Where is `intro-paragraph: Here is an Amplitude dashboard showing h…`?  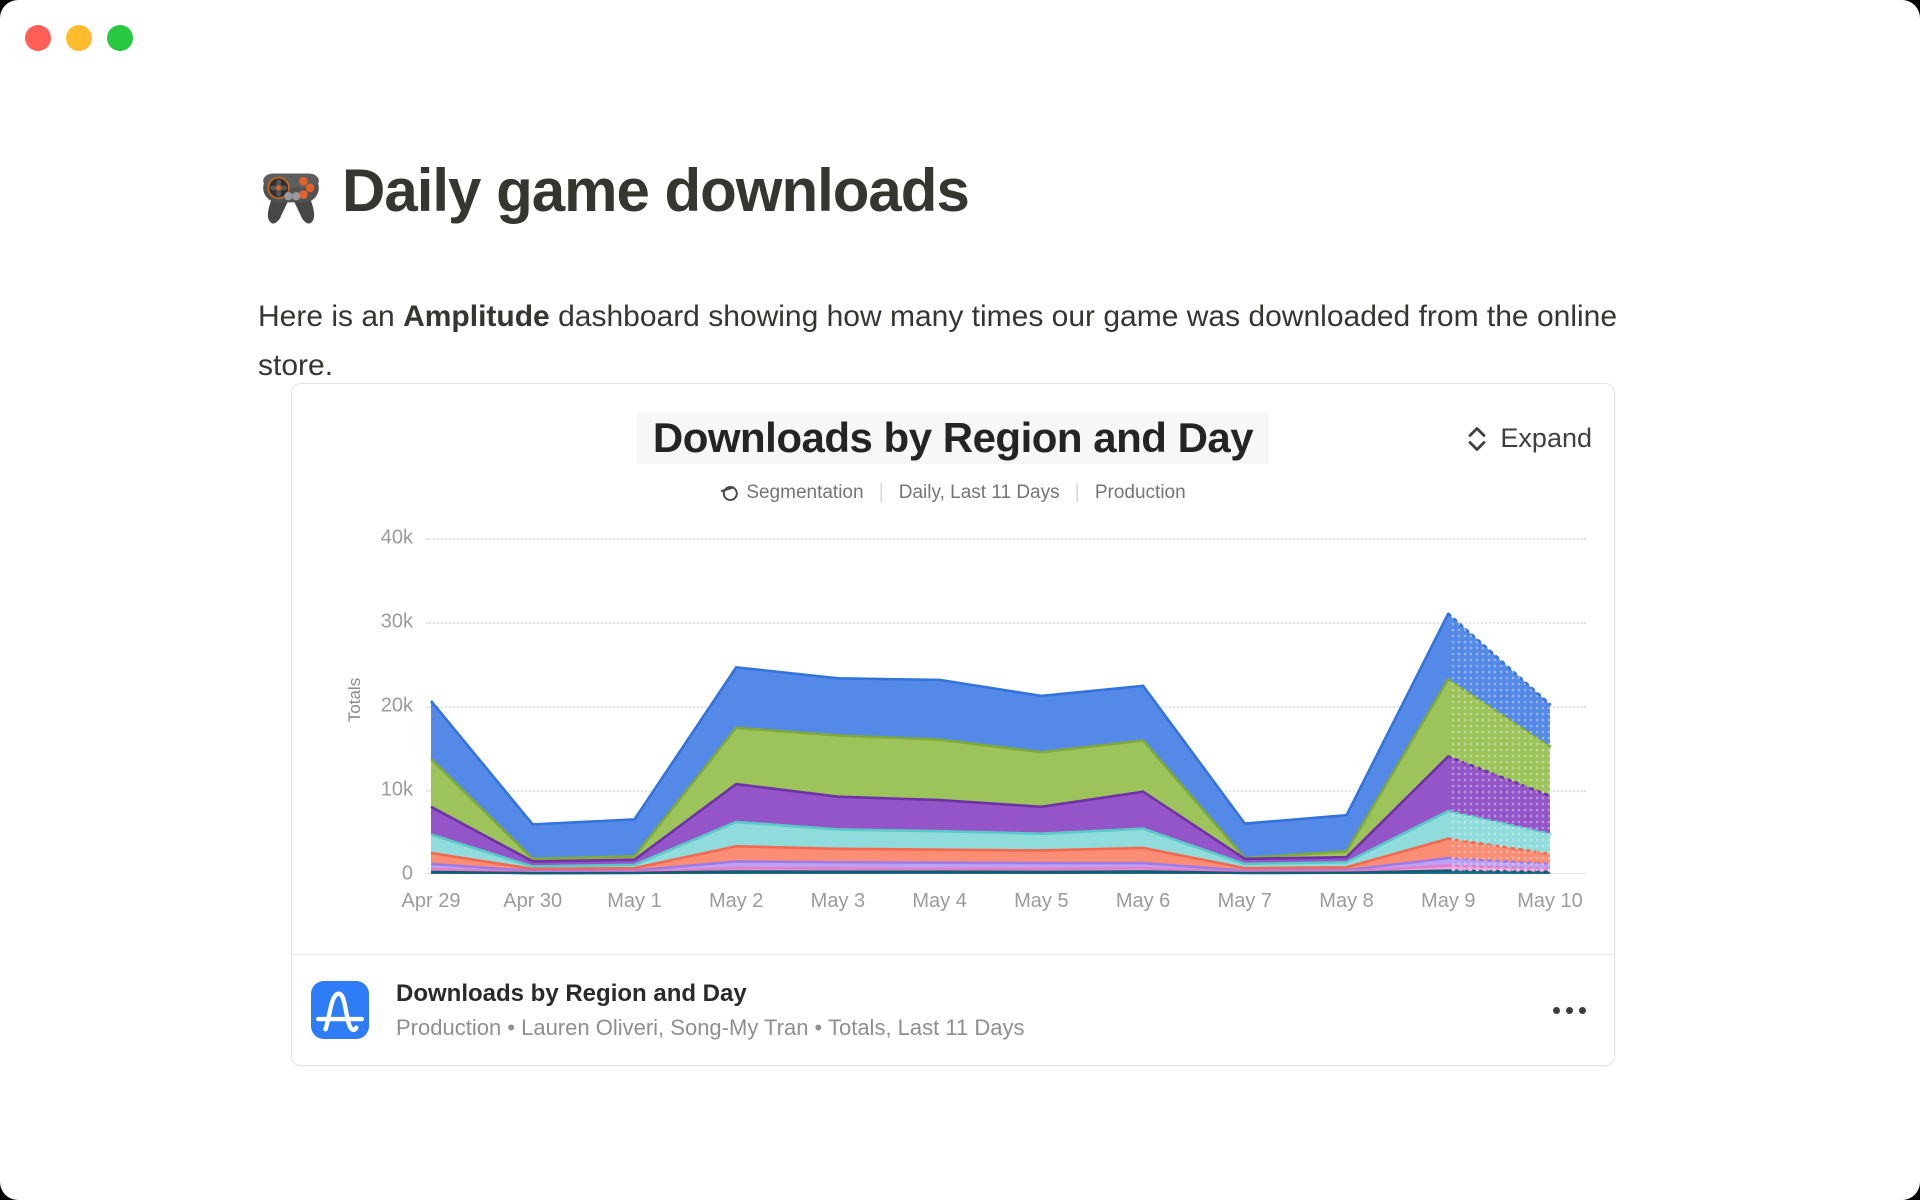 intro-paragraph: Here is an Amplitude dashboard showing h… is located at coordinates (958, 341).